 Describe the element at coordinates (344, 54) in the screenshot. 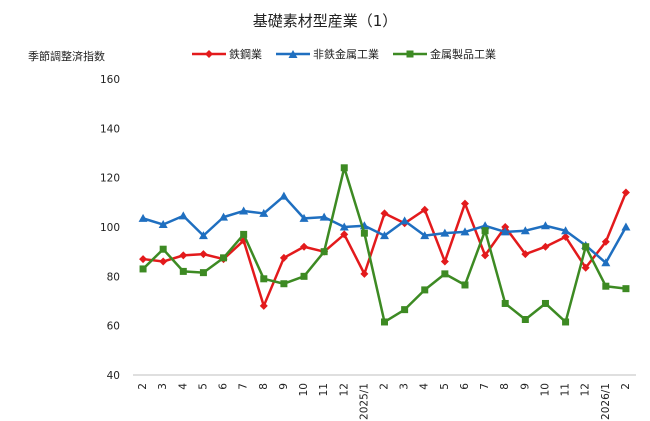

I see `legend: 鉄鋼業 非鉄金属工業 金属製品工業` at that location.